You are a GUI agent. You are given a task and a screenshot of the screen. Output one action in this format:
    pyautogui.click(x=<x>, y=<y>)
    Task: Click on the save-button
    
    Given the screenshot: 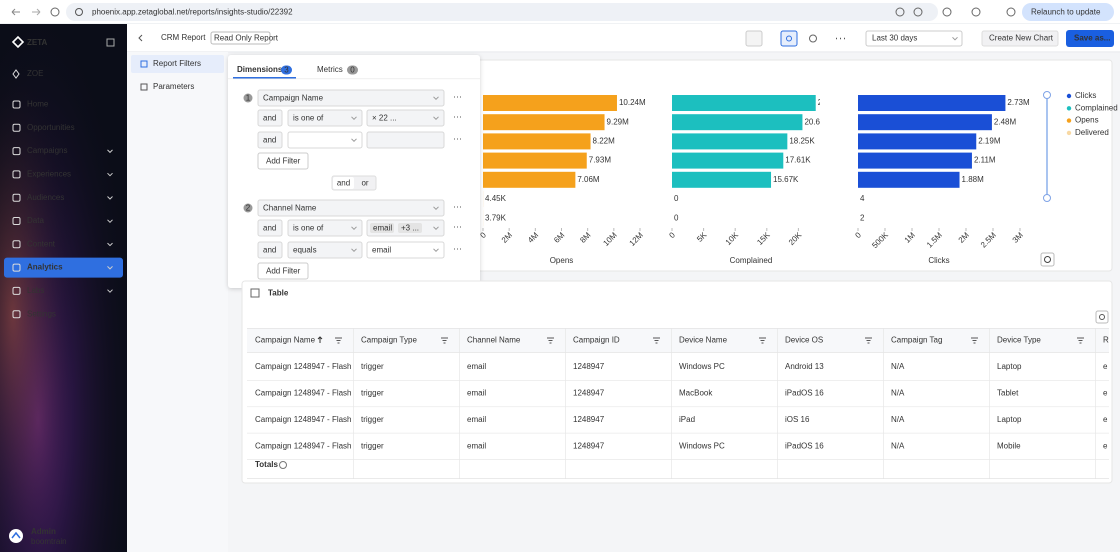 What is the action you would take?
    pyautogui.click(x=1090, y=38)
    